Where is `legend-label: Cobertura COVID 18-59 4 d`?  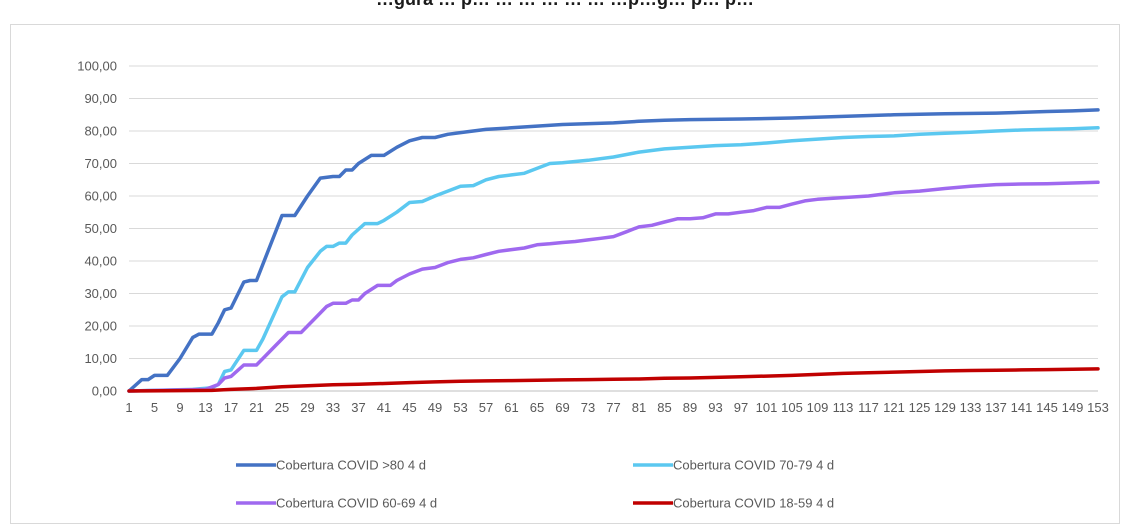 legend-label: Cobertura COVID 18-59 4 d is located at coordinates (753, 503).